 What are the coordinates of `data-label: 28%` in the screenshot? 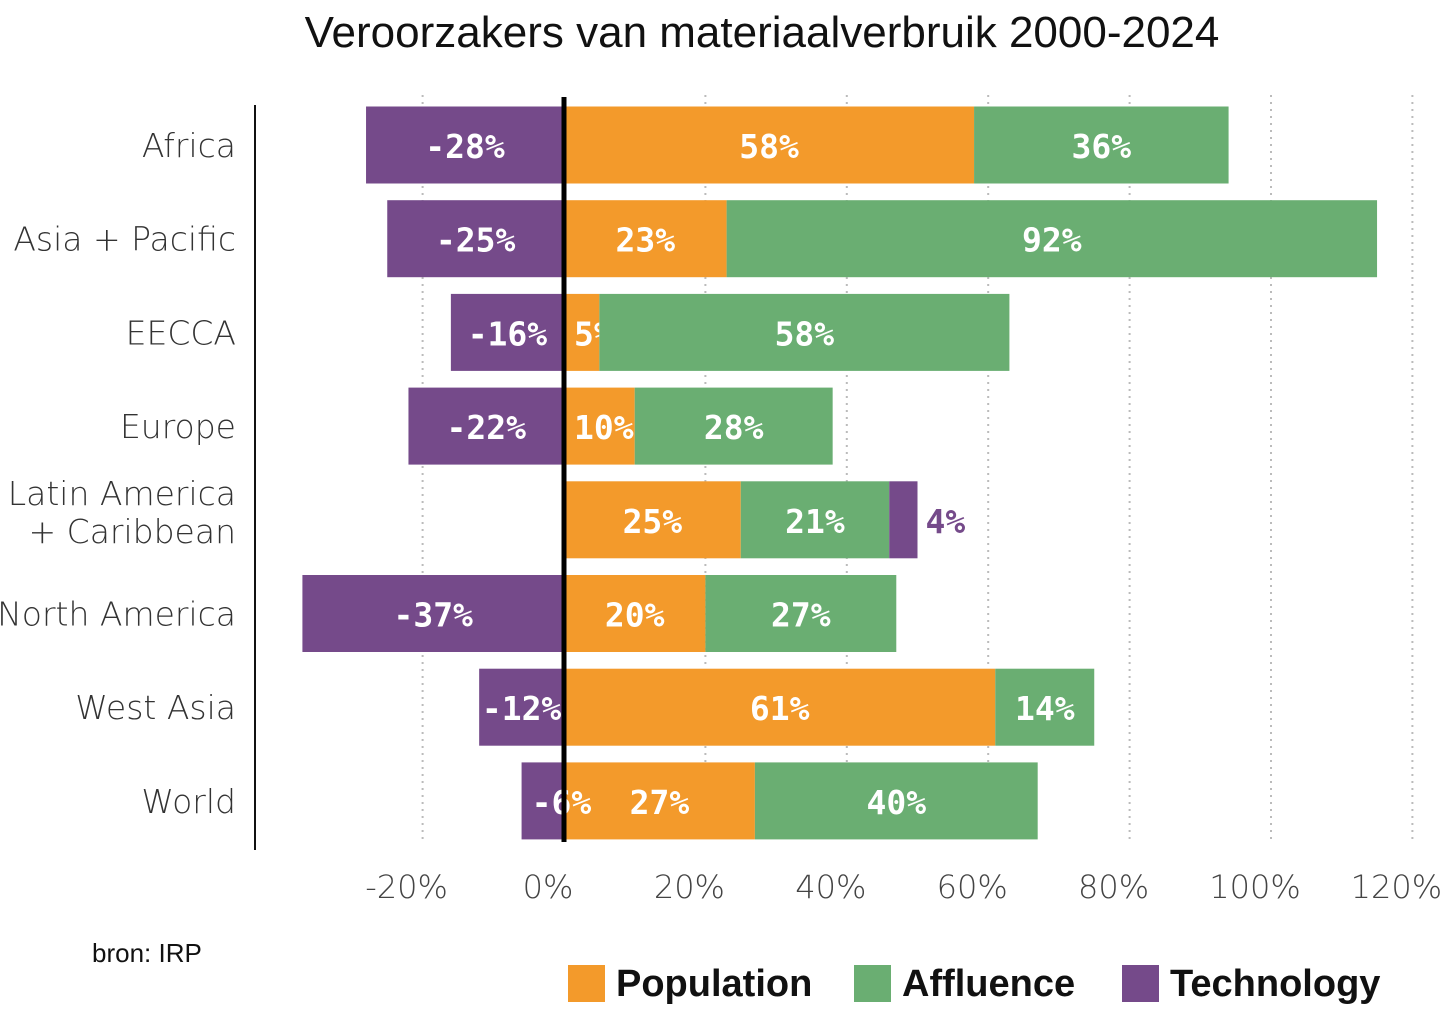 It's located at (734, 427).